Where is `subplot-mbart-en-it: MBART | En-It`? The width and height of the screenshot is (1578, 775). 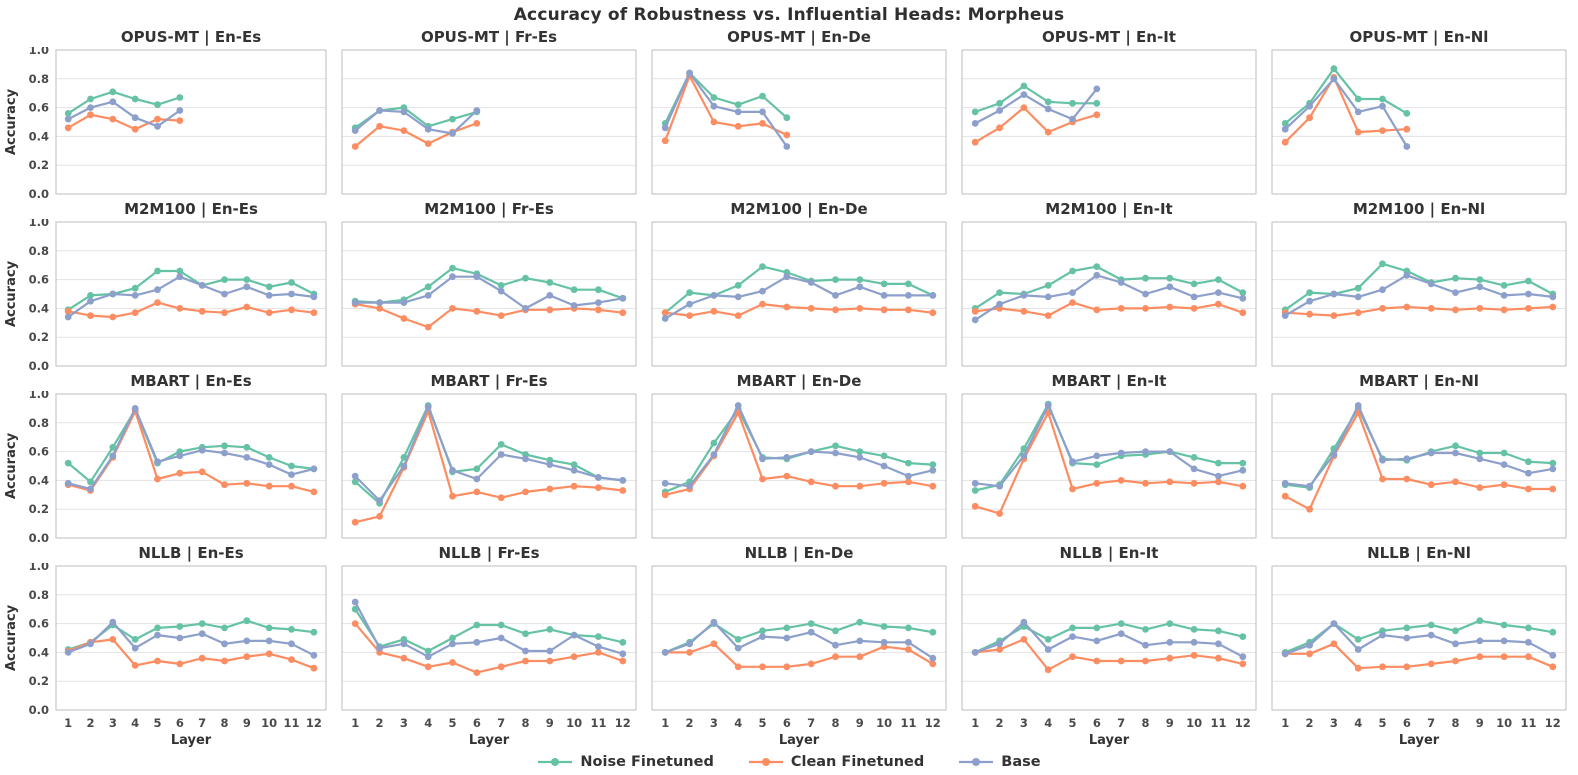 subplot-mbart-en-it: MBART | En-It is located at coordinates (1109, 457).